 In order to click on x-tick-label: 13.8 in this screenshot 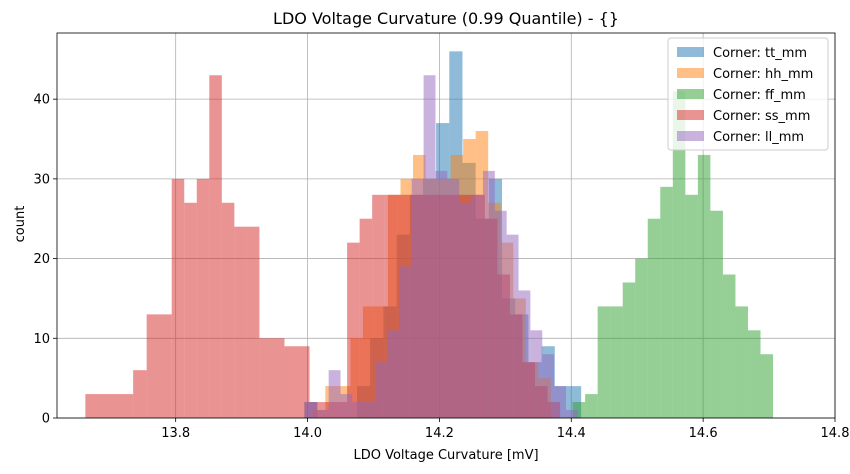, I will do `click(175, 433)`.